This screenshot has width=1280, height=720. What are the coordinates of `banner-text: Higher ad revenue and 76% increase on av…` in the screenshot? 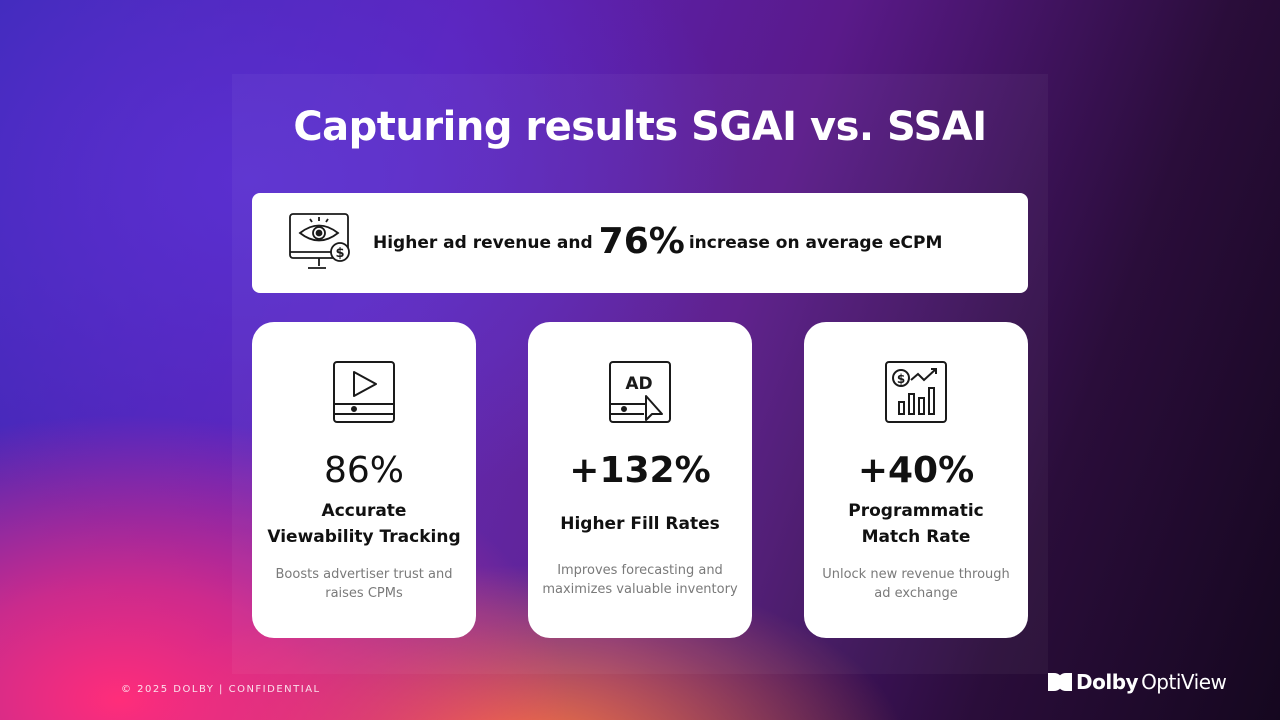 It's located at (657, 243).